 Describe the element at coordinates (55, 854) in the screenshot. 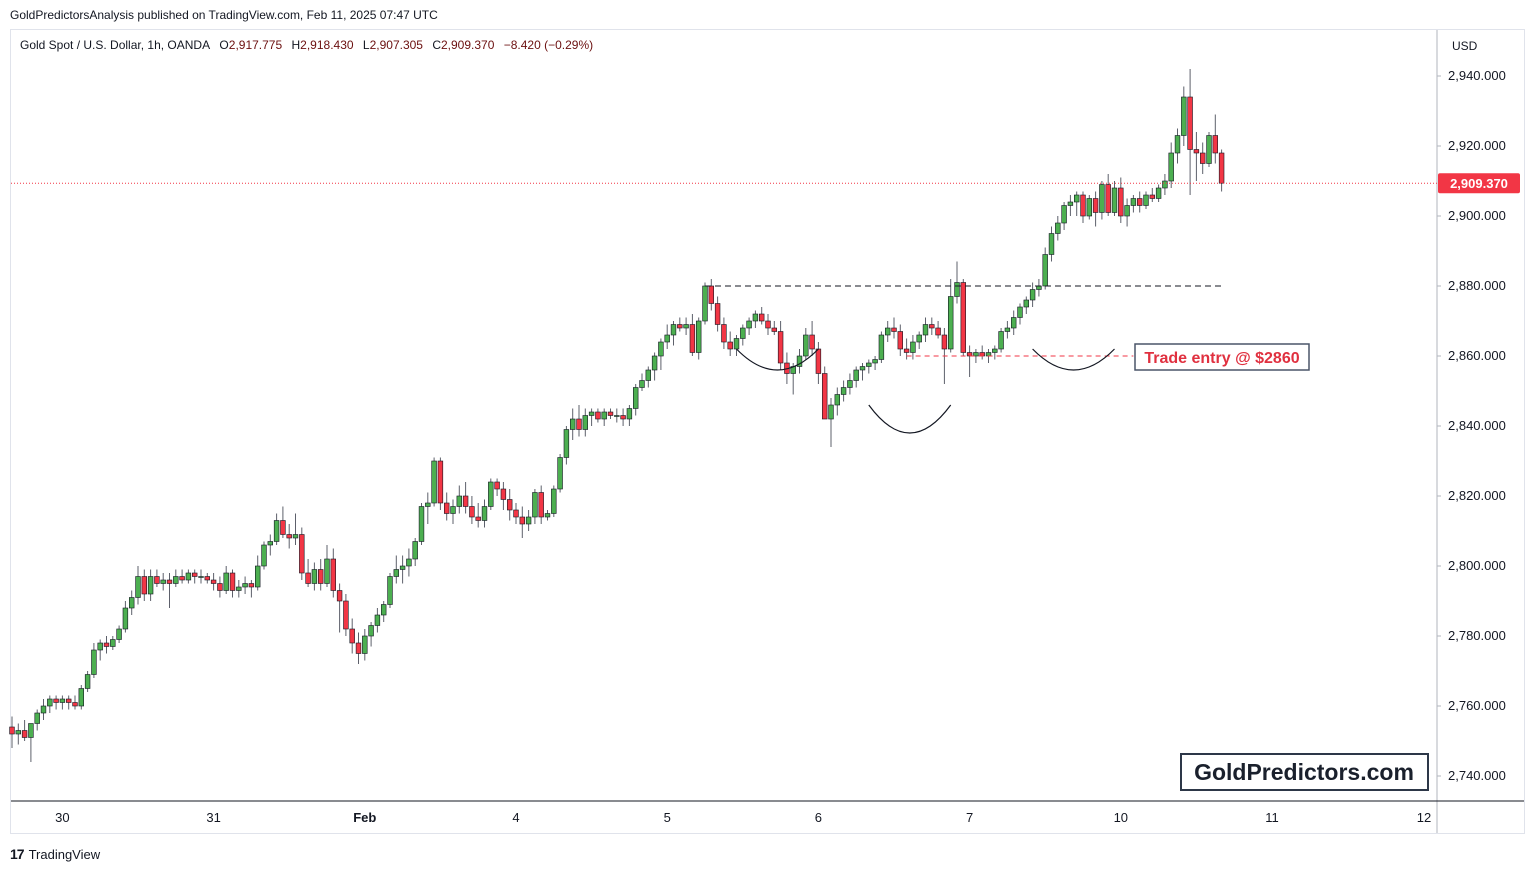

I see `tradingview-footer: 17 TradingView` at that location.